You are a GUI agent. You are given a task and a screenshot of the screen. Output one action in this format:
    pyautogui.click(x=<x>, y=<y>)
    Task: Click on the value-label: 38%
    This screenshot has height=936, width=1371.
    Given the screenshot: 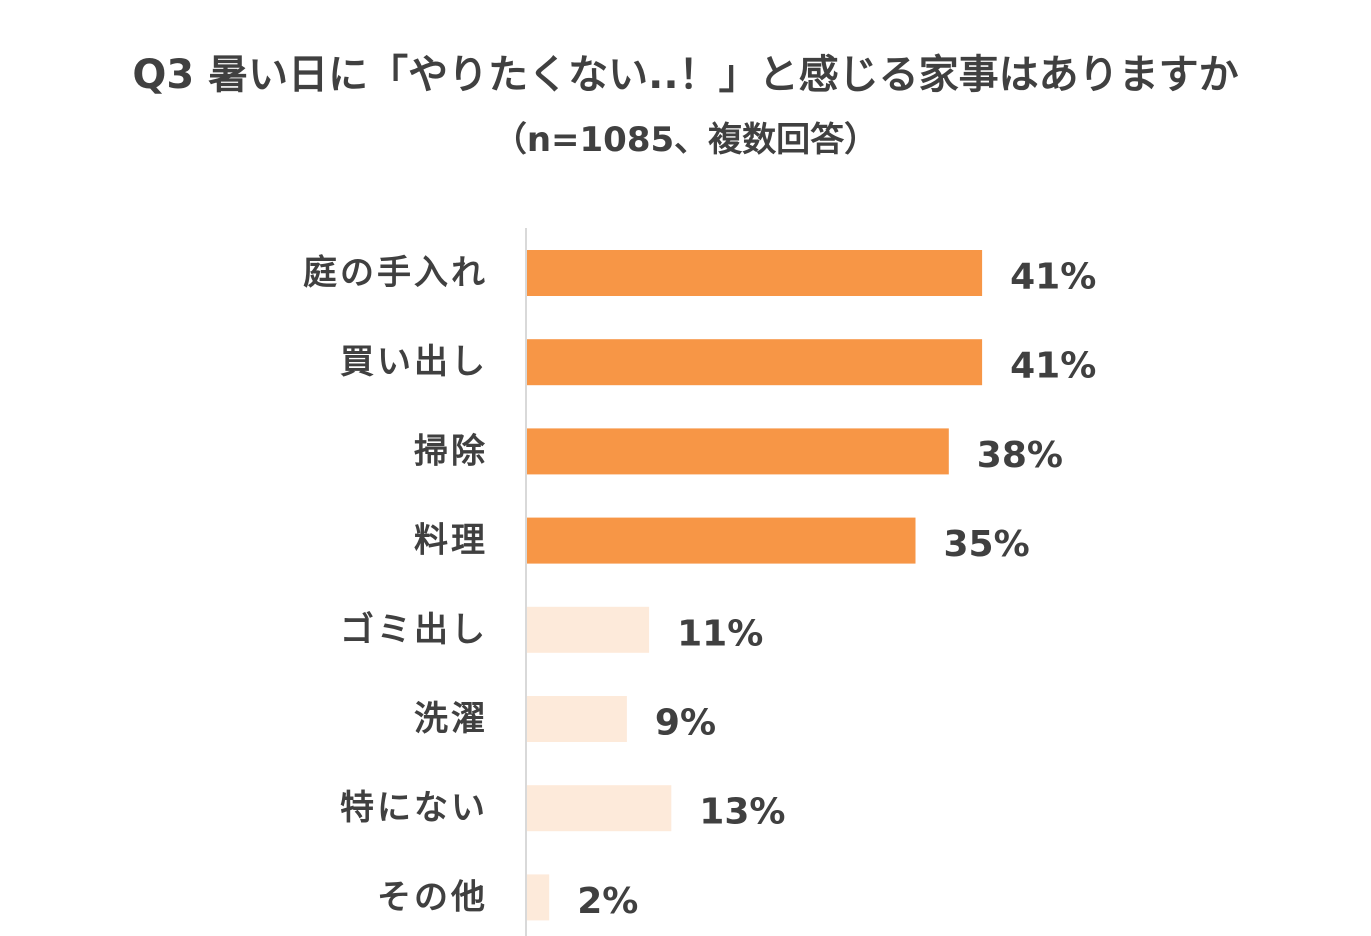 What is the action you would take?
    pyautogui.click(x=1020, y=455)
    